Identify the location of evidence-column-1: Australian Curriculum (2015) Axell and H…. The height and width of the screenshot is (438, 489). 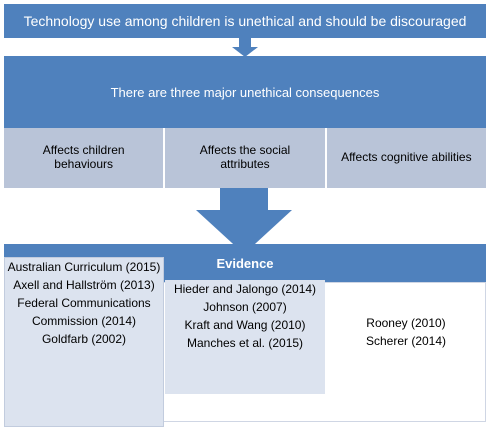
(84, 342).